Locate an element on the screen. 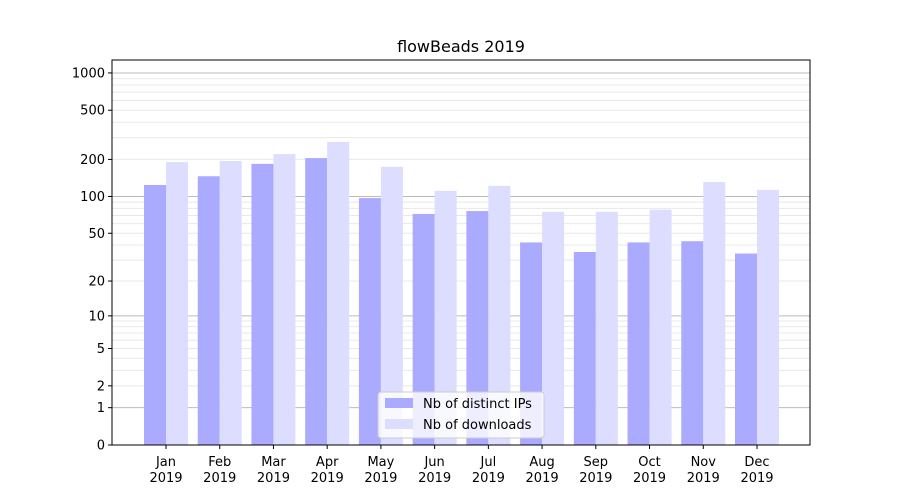 The image size is (900, 504). x-tick-label: Mar 2019 is located at coordinates (273, 470).